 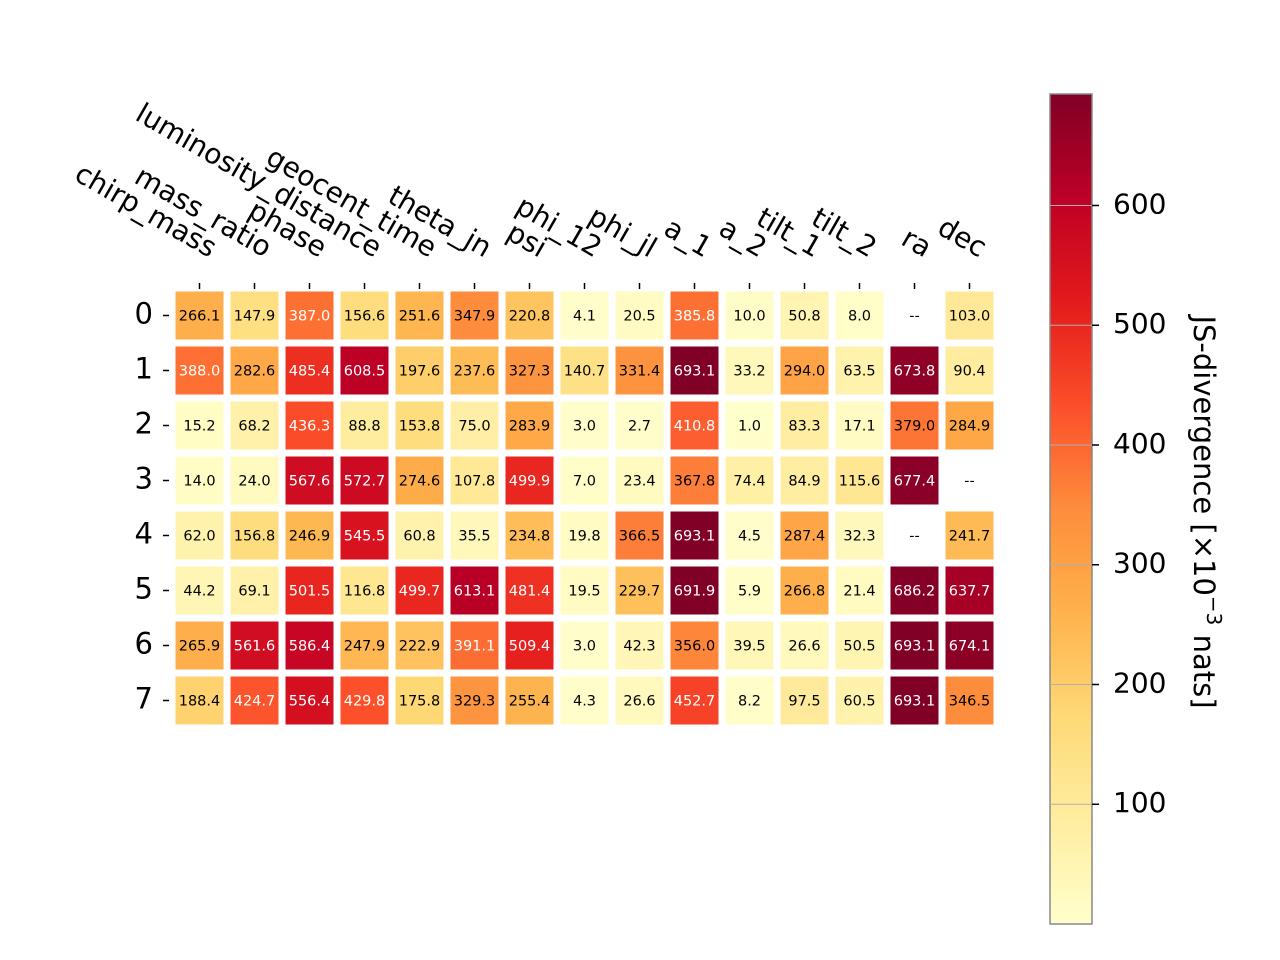 What do you see at coordinates (310, 372) in the screenshot?
I see `cell-value-row-1-phase: 485.4` at bounding box center [310, 372].